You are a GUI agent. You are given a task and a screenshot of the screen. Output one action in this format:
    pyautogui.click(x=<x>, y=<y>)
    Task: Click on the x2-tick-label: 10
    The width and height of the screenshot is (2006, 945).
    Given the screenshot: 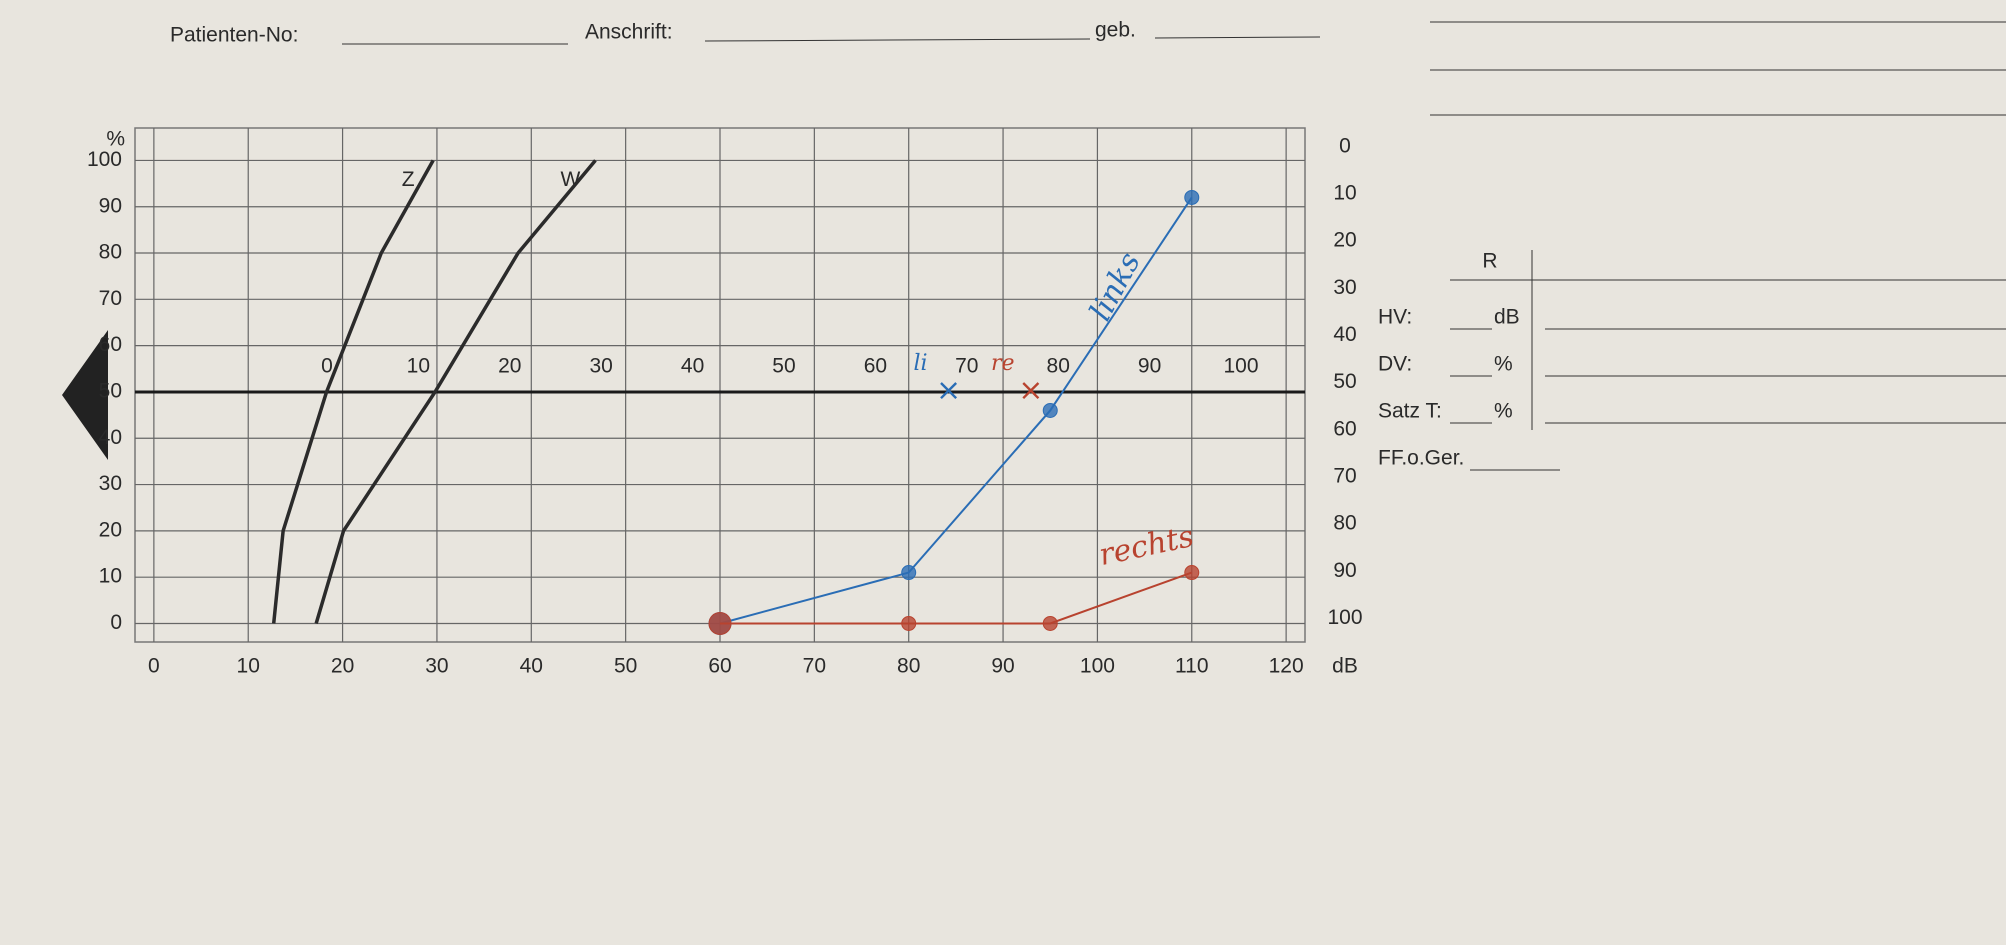 What is the action you would take?
    pyautogui.click(x=418, y=365)
    